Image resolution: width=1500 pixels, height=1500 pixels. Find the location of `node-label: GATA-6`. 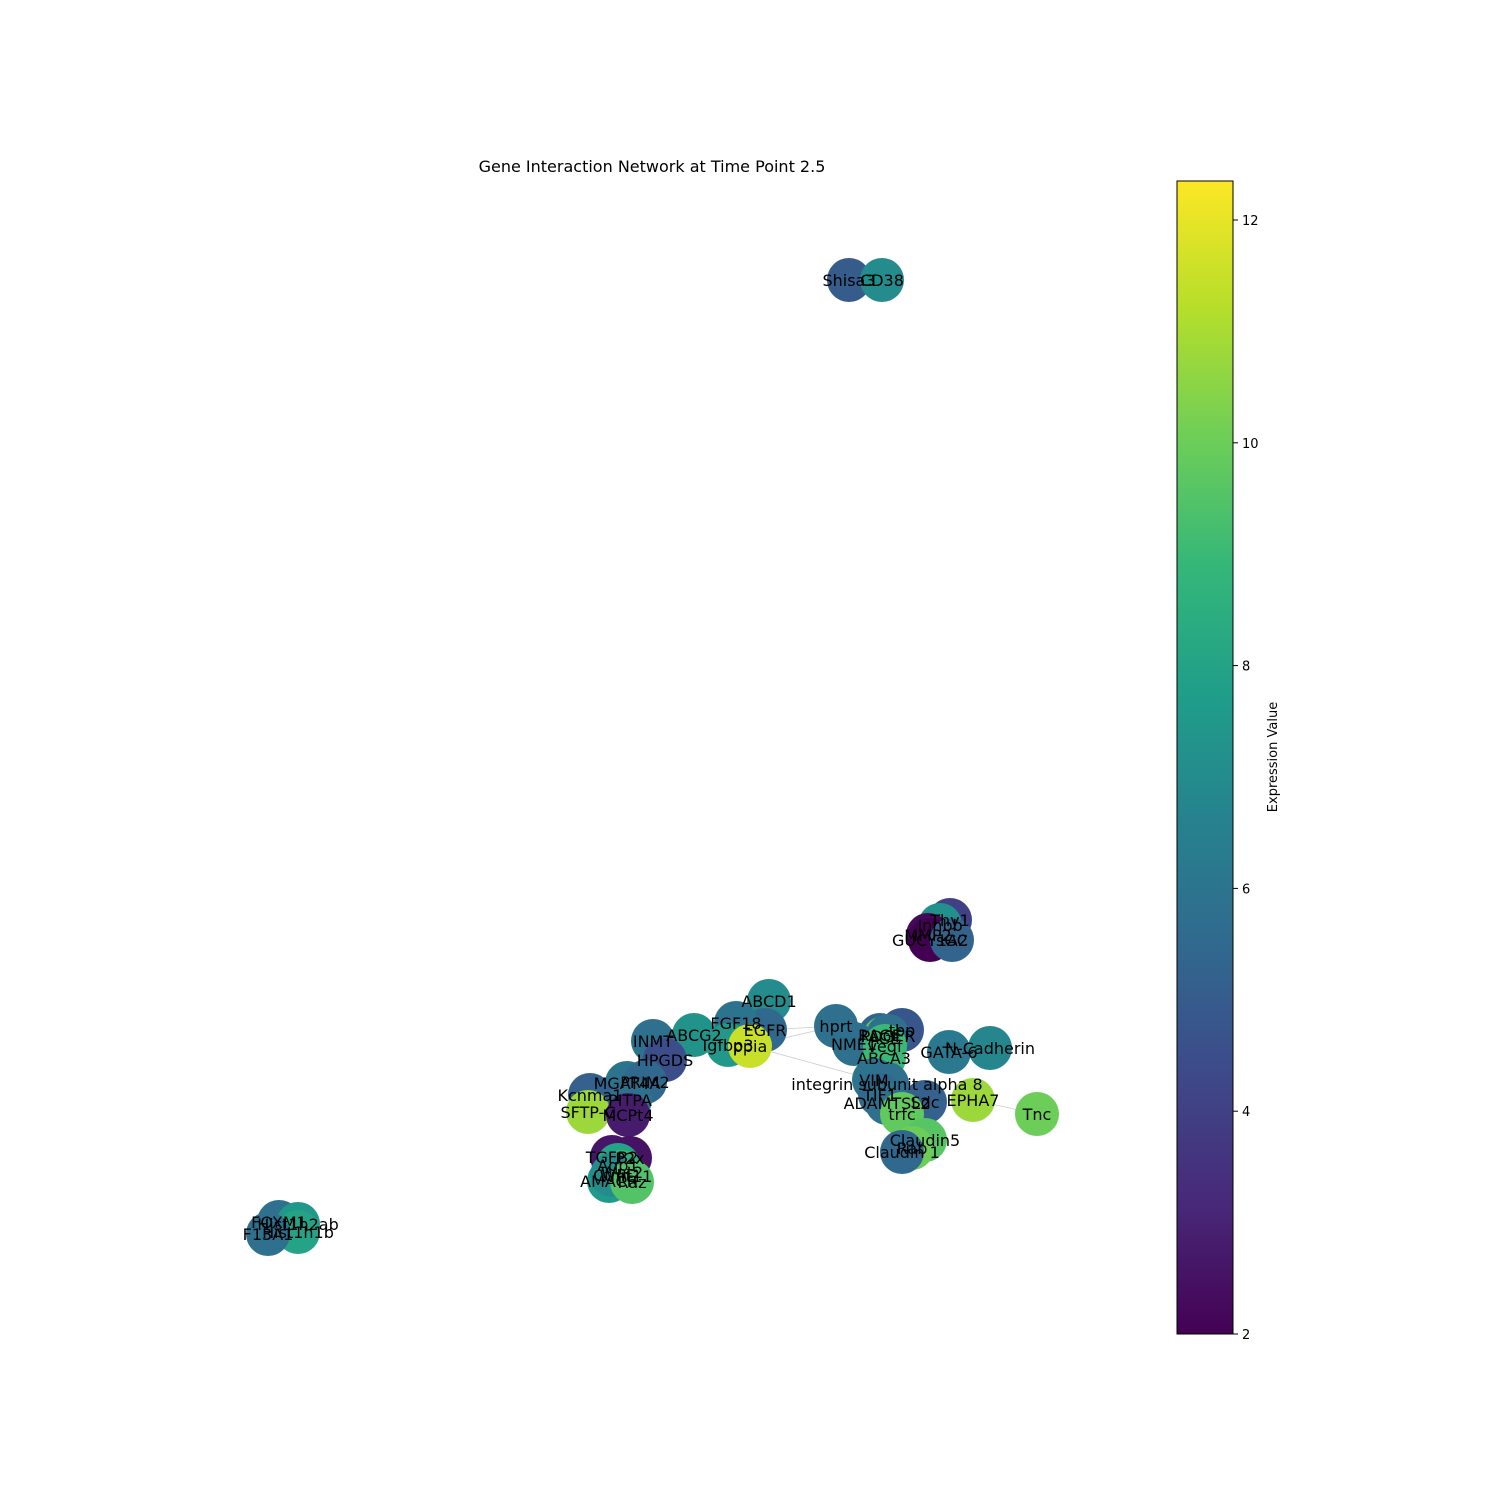

node-label: GATA-6 is located at coordinates (948, 1052).